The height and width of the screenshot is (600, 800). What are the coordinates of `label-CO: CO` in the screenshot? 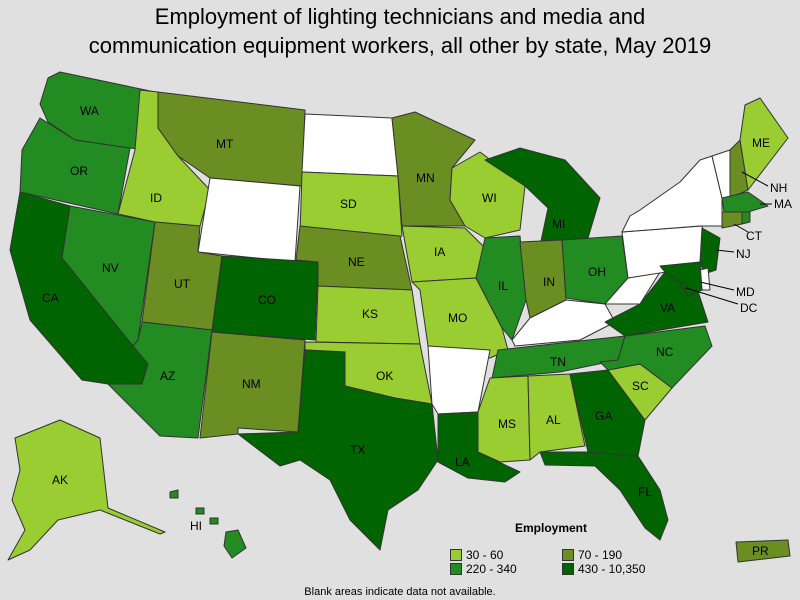 It's located at (267, 300).